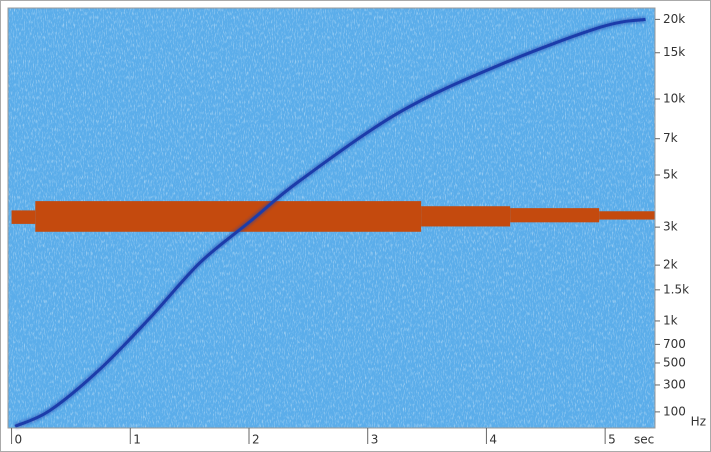 The image size is (711, 452). Describe the element at coordinates (674, 52) in the screenshot. I see `y-tick-label: 15k` at that location.